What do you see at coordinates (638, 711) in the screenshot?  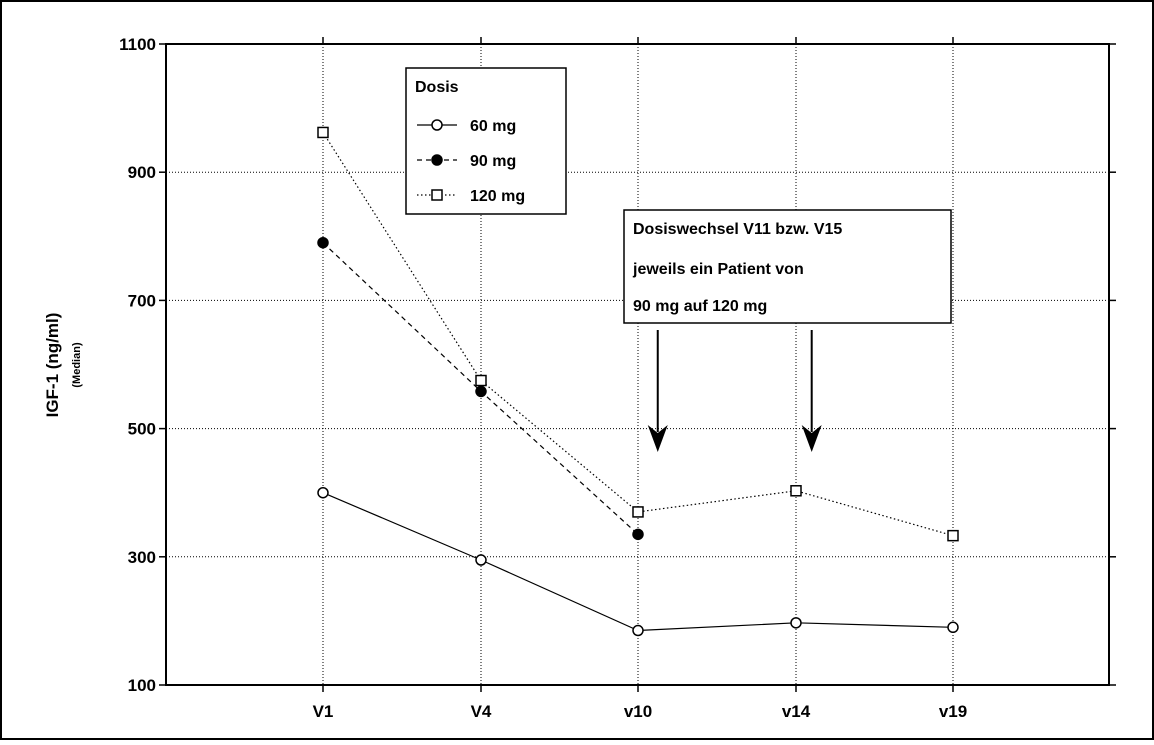 I see `x-tick-label: v10` at bounding box center [638, 711].